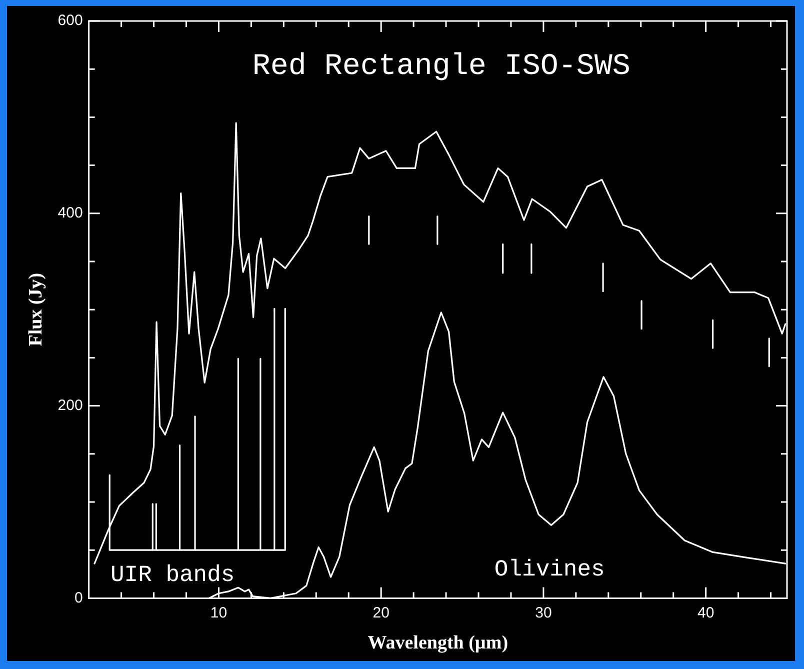 The height and width of the screenshot is (669, 804). I want to click on y-tick-label: 600, so click(70, 21).